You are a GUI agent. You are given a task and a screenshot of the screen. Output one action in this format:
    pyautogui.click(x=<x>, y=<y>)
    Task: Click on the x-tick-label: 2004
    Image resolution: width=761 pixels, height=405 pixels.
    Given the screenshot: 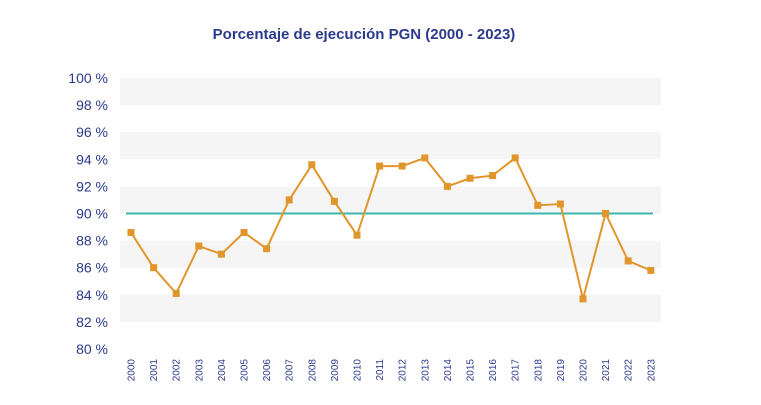 What is the action you would take?
    pyautogui.click(x=222, y=370)
    